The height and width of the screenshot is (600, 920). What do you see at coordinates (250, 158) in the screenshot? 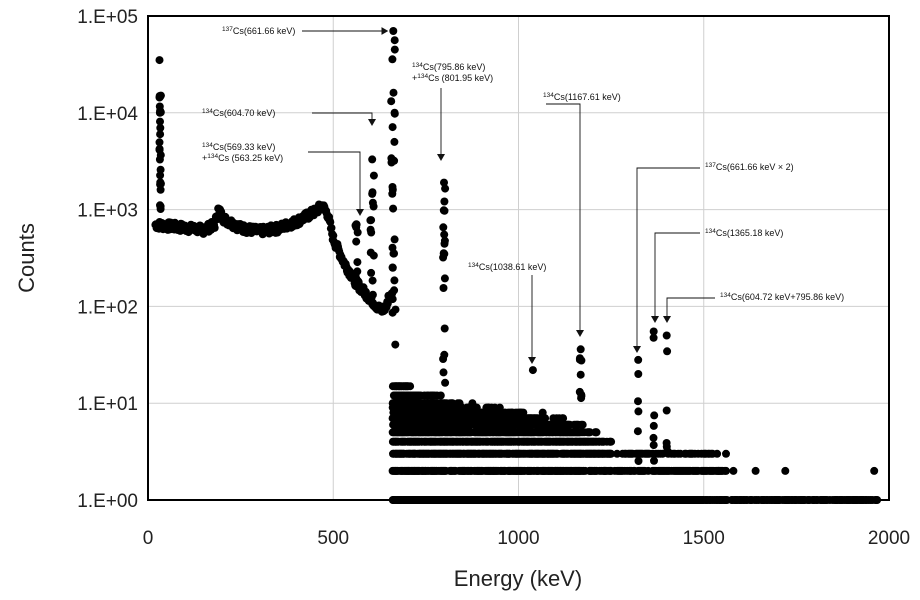
I see `peak-label-text: Cs (563.25 keV)` at bounding box center [250, 158].